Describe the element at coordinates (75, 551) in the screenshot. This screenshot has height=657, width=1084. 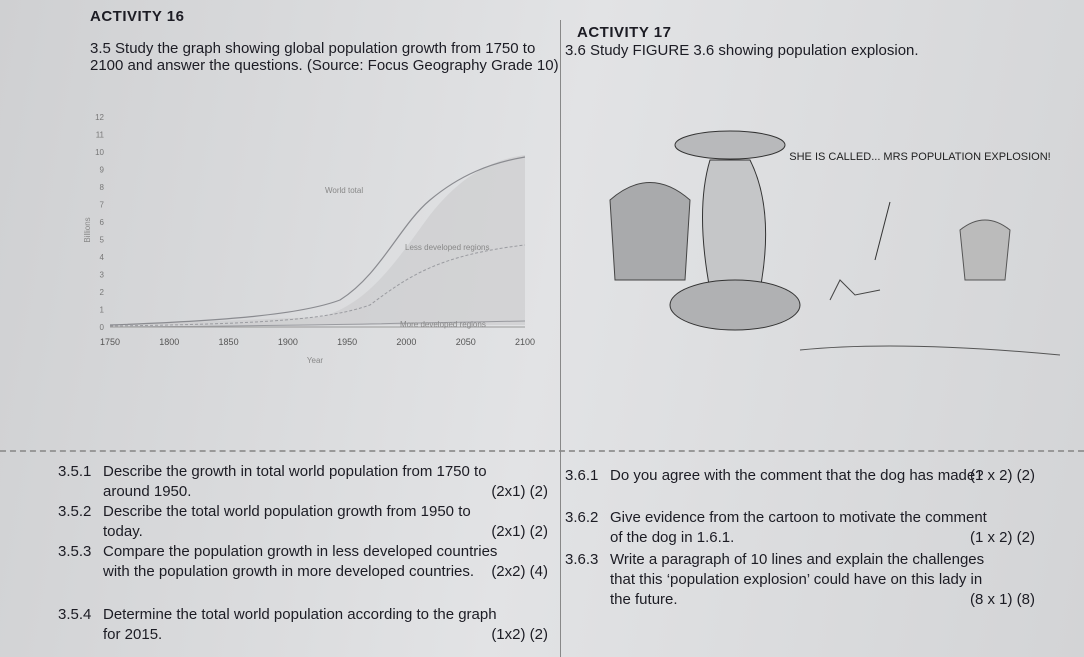
I see `question-number: 3.5.3` at that location.